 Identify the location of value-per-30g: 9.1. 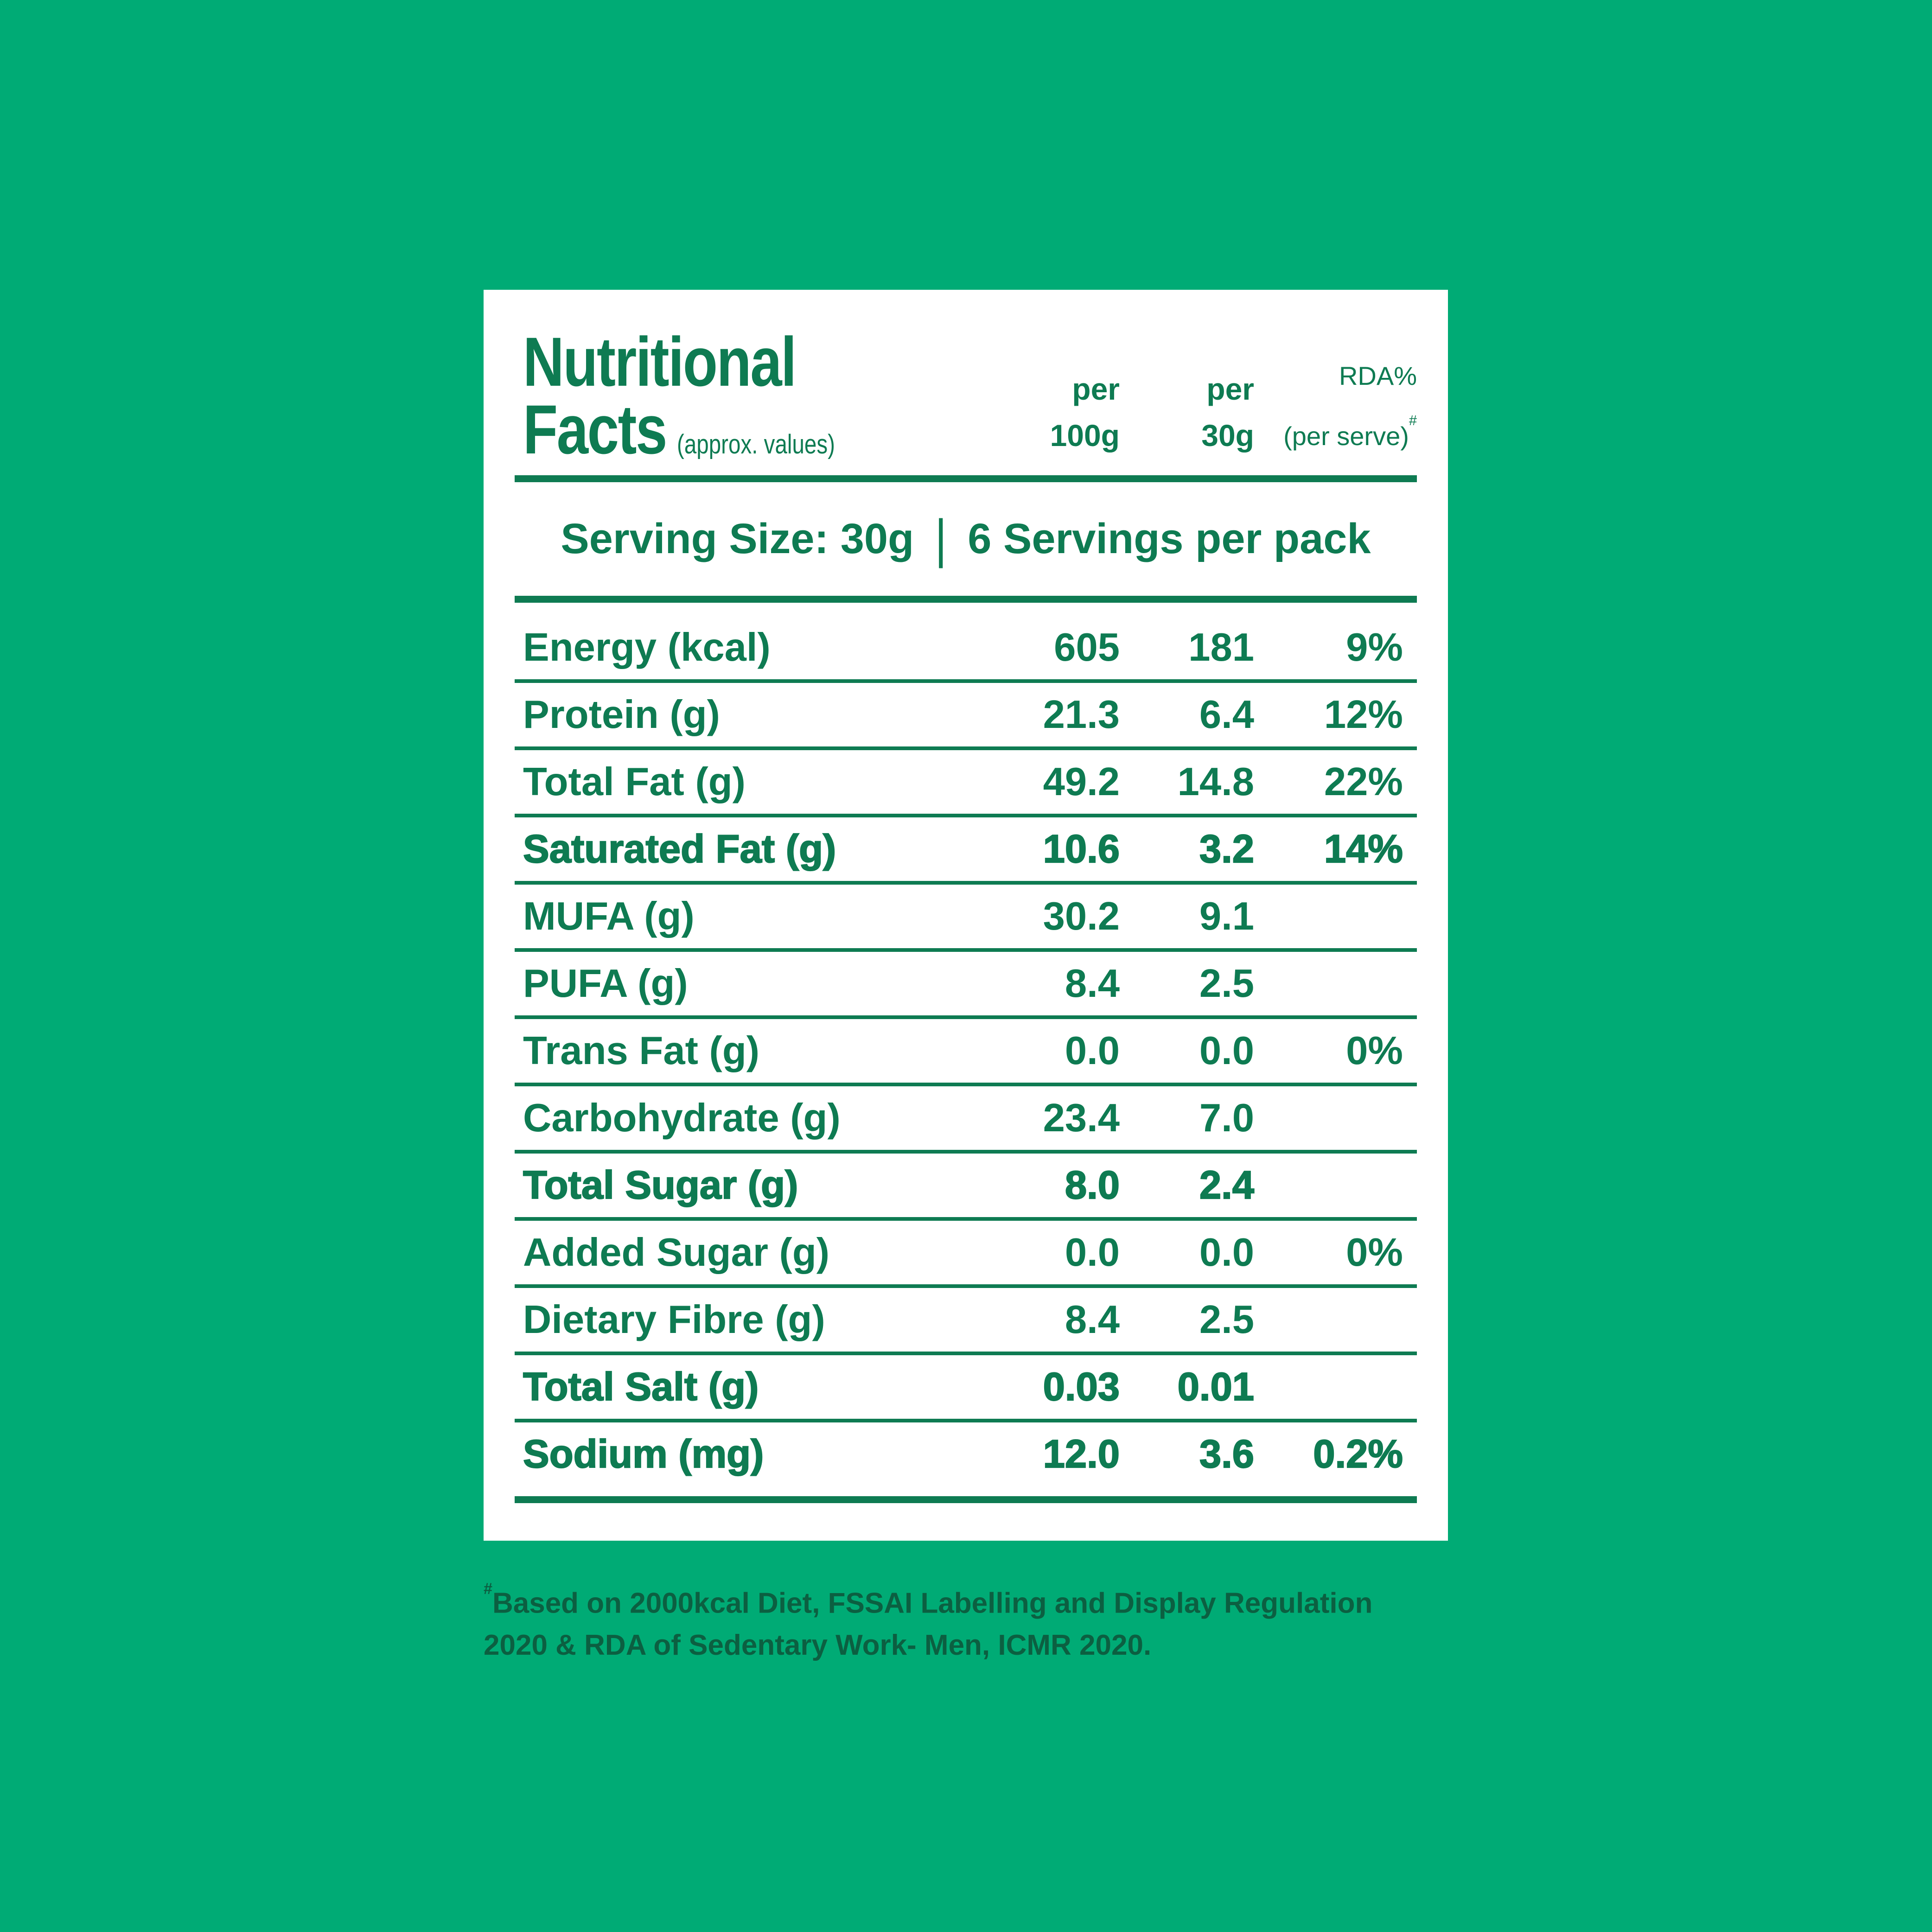
(1226, 916).